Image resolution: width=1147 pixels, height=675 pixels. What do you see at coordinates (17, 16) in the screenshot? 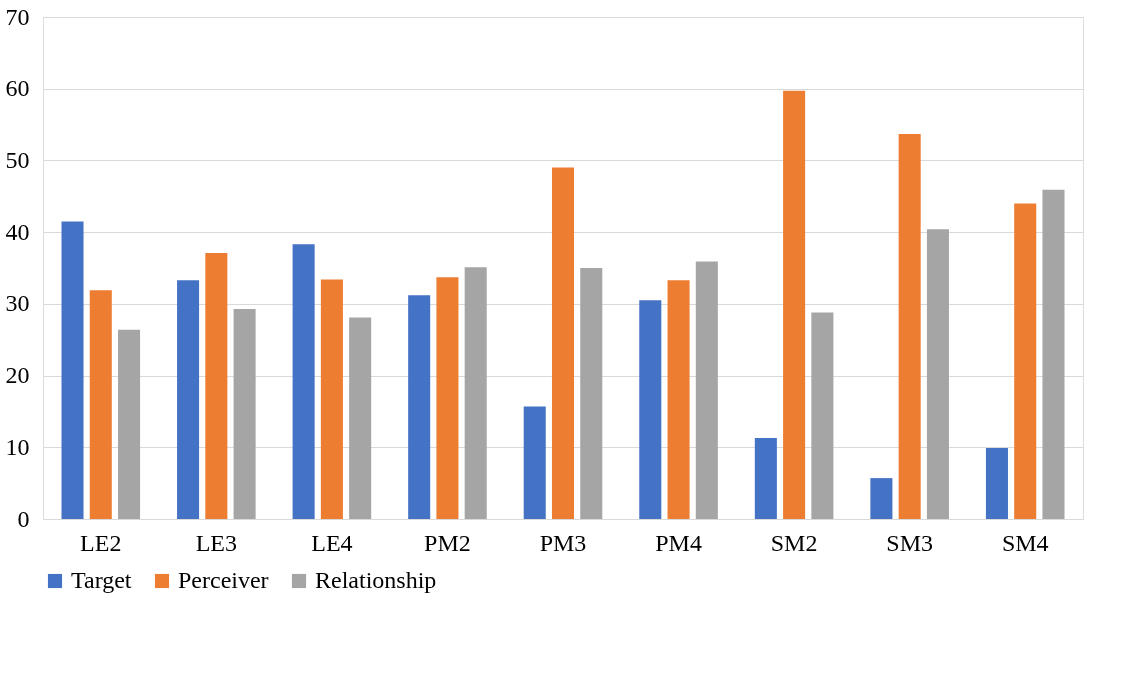
I see `y-tick-label: 70` at bounding box center [17, 16].